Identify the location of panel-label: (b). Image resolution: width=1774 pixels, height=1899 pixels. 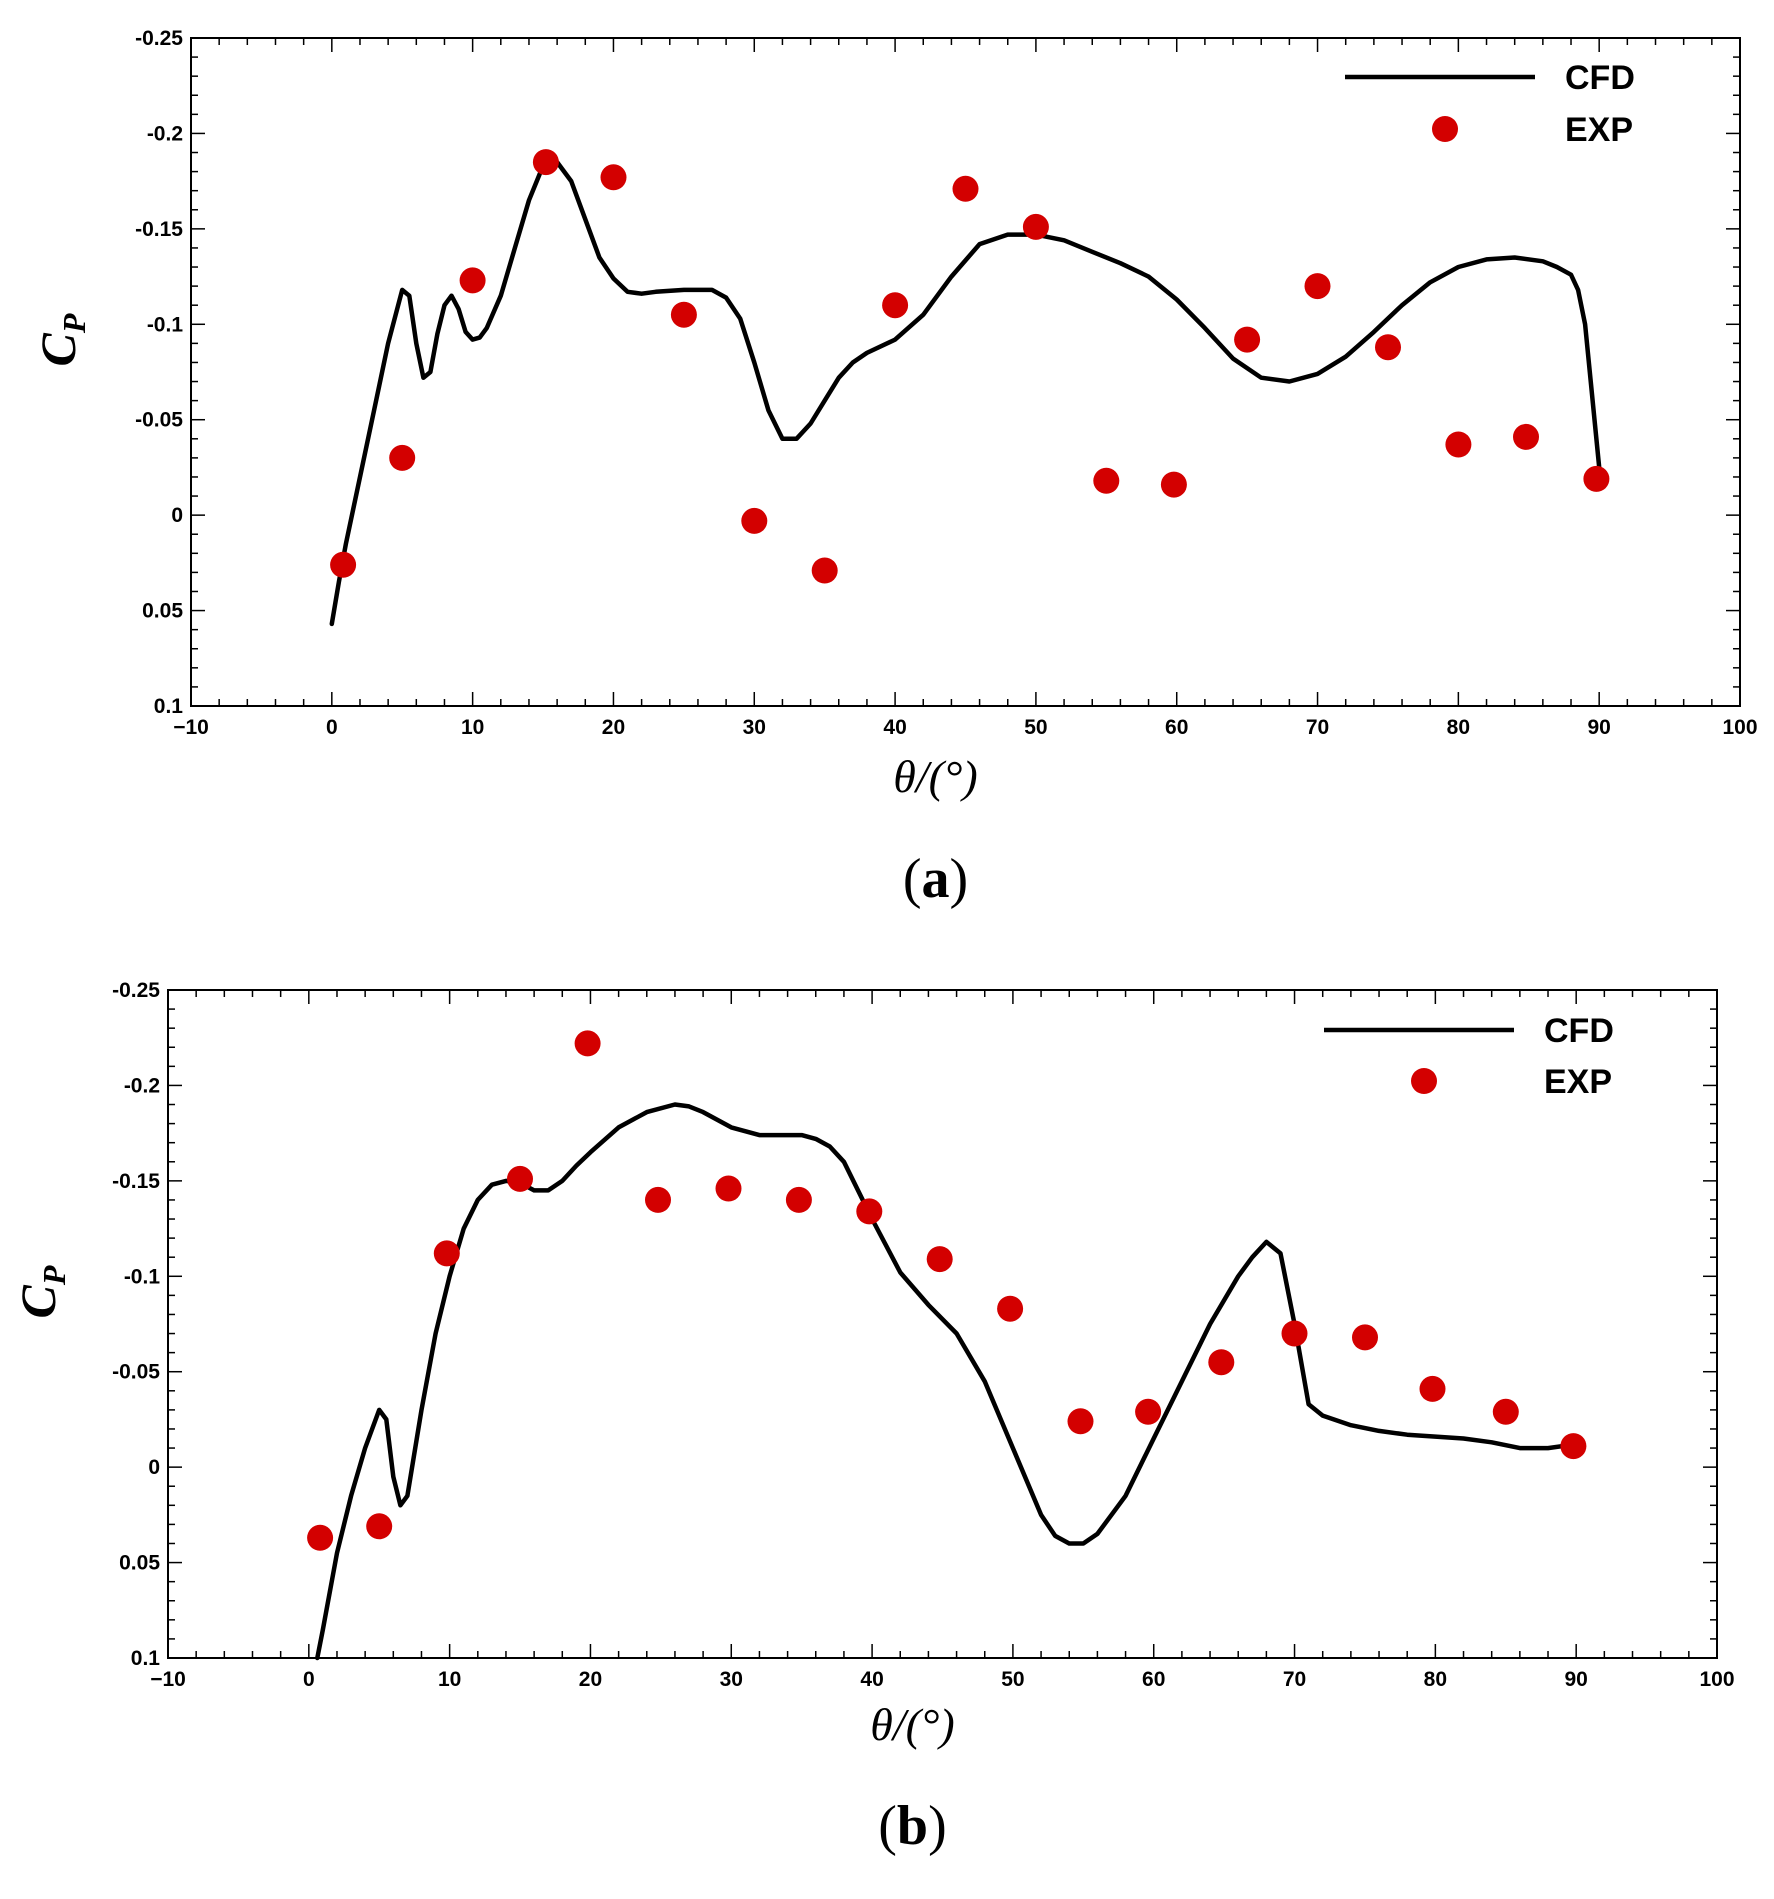
(912, 1826).